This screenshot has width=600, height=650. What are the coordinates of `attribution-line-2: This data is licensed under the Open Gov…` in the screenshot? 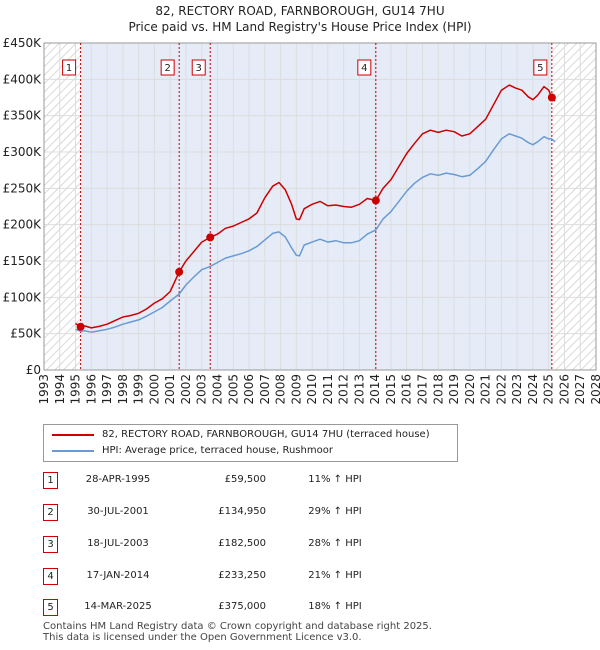 It's located at (202, 637).